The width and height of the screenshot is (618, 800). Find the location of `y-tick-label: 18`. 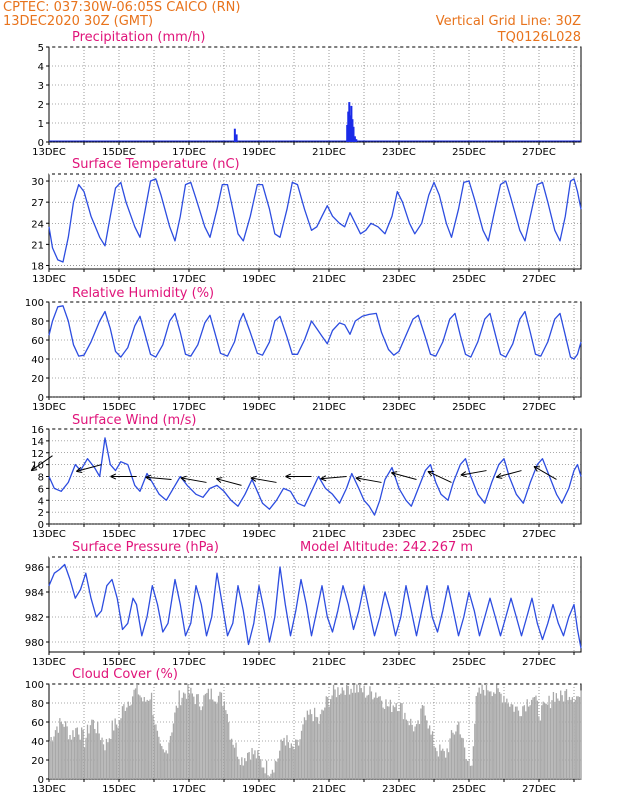

y-tick-label: 18 is located at coordinates (37, 266).